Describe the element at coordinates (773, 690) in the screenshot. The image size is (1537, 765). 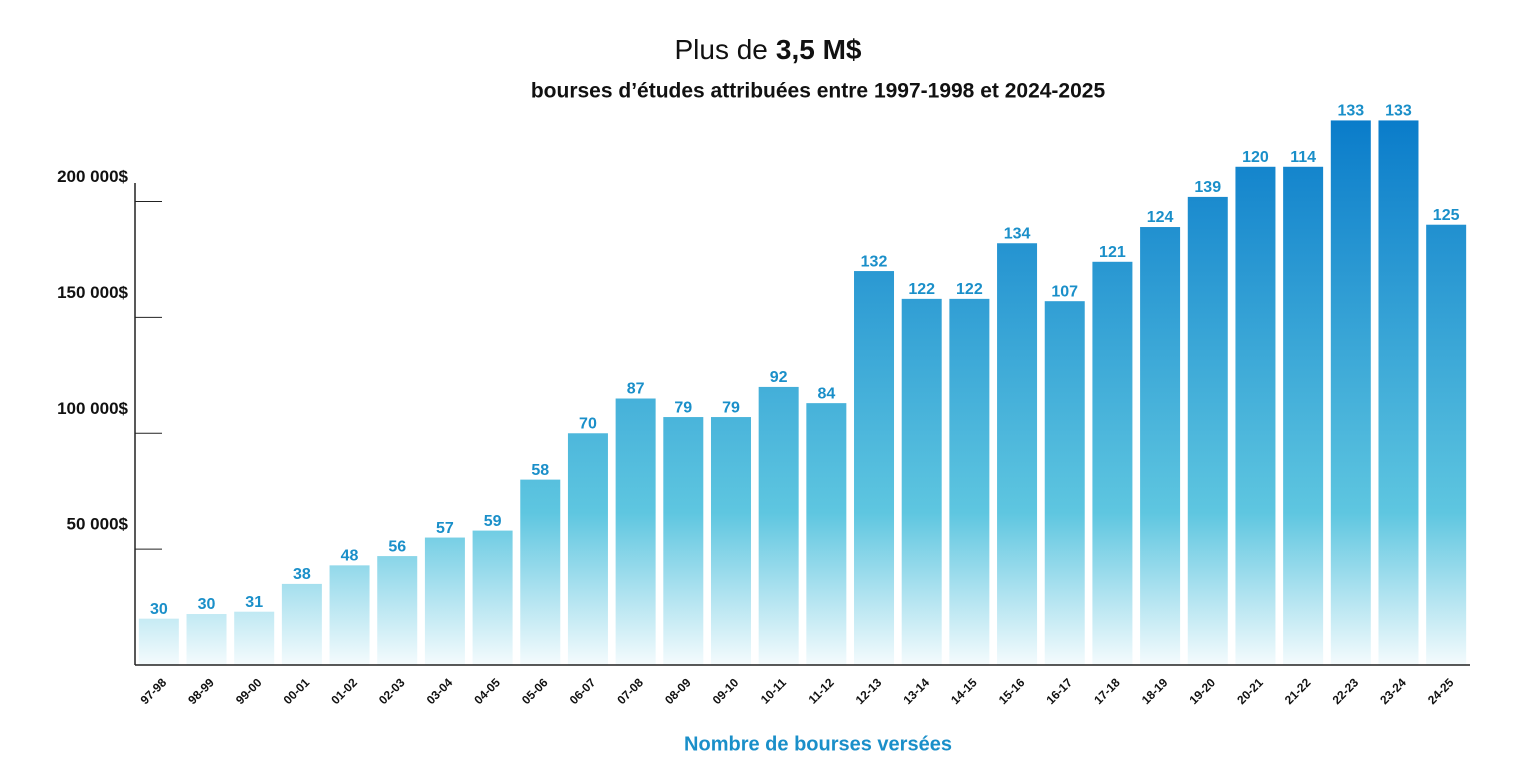
I see `x-tick-label: 10-11` at that location.